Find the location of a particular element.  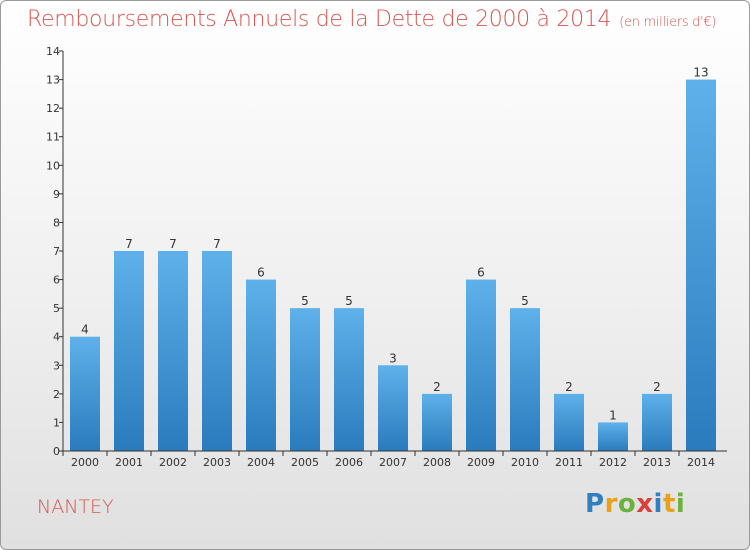

y-tick-label: 5 is located at coordinates (56, 308).